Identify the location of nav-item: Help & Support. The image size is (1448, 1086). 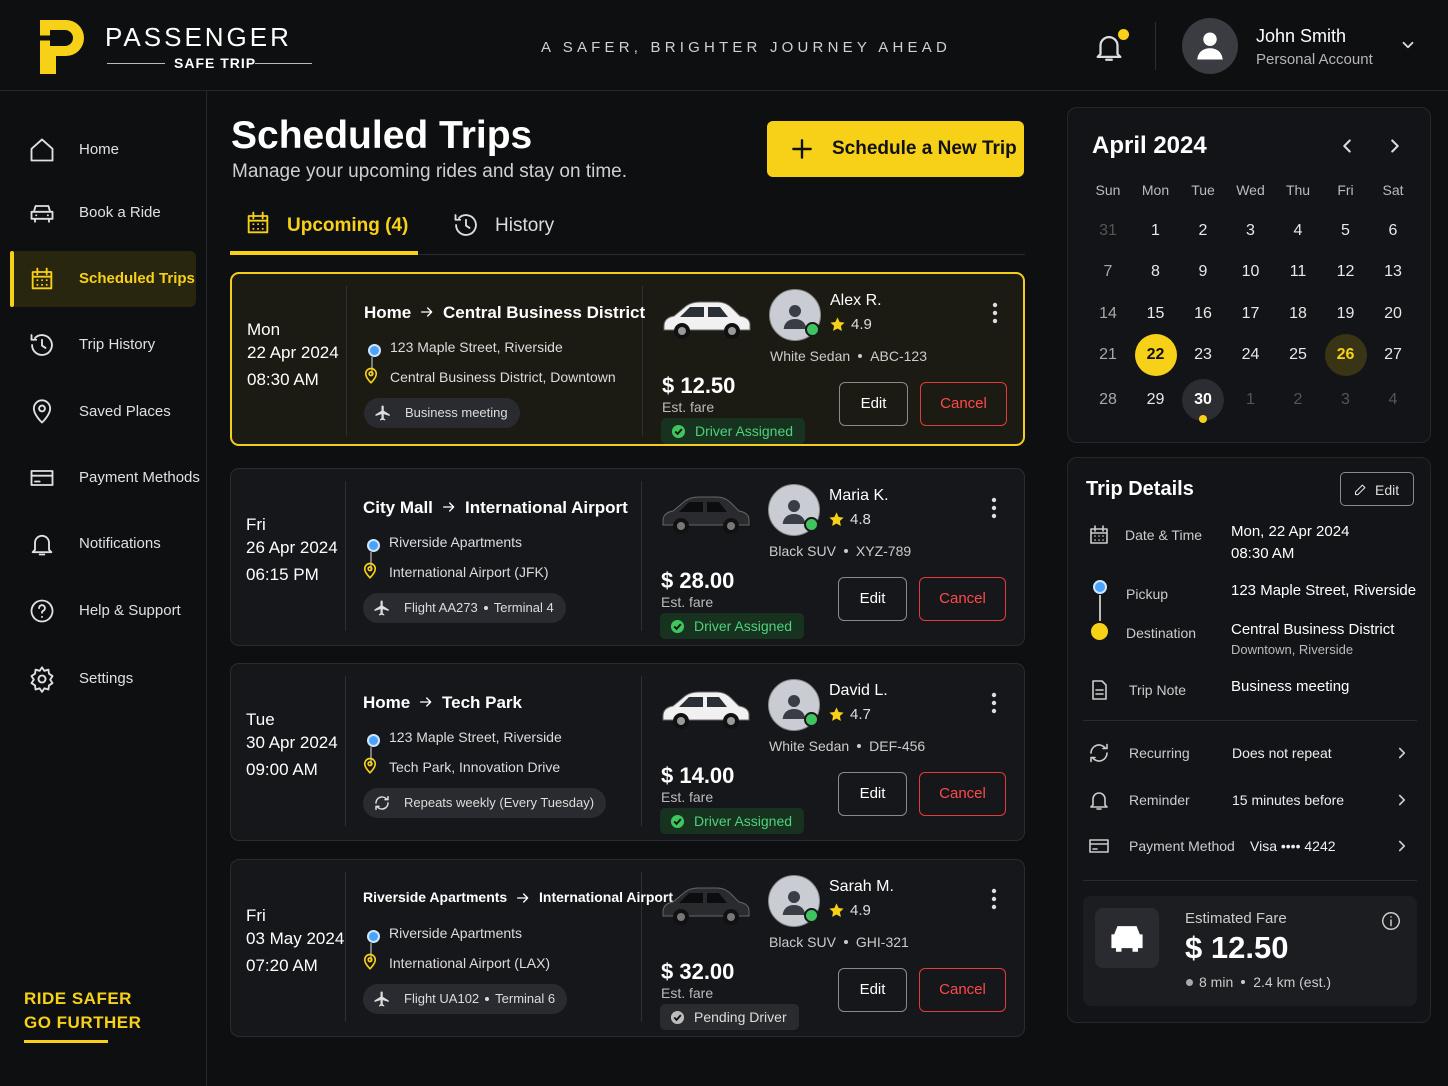
(107, 611).